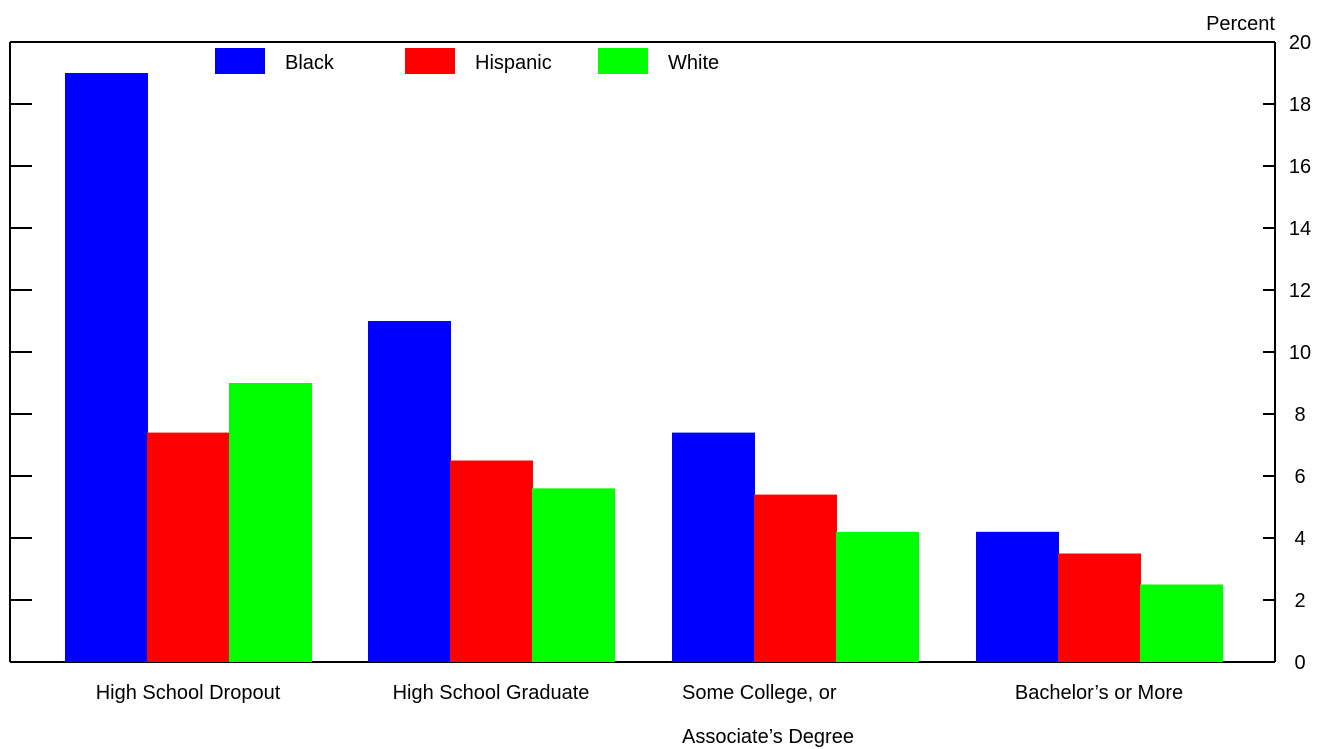 The height and width of the screenshot is (749, 1325). Describe the element at coordinates (1299, 601) in the screenshot. I see `y-tick-label: 2` at that location.